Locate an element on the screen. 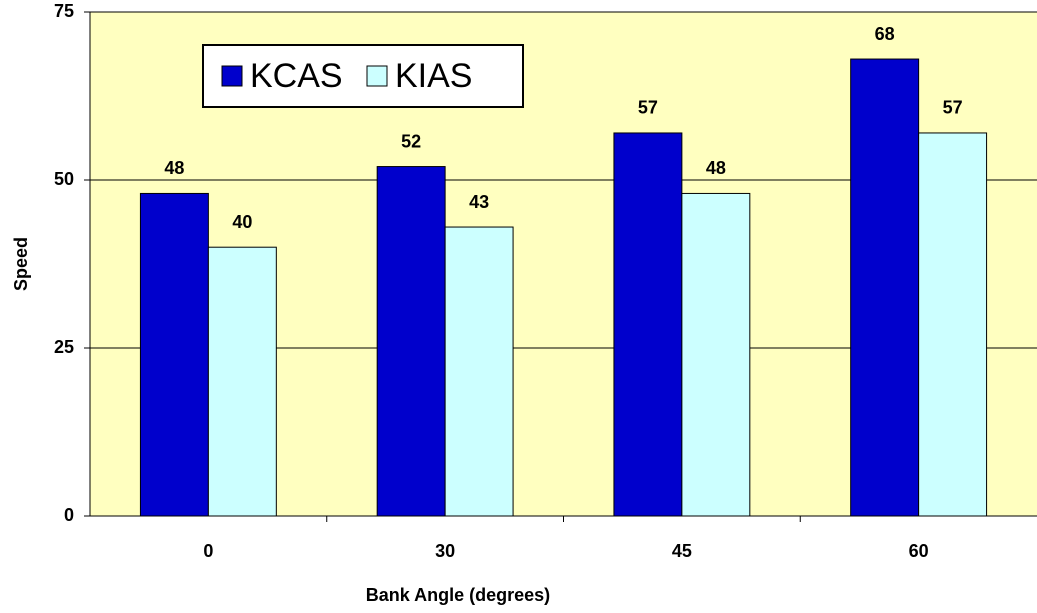 Image resolution: width=1037 pixels, height=613 pixels. y-tick-label: 75 is located at coordinates (64, 11).